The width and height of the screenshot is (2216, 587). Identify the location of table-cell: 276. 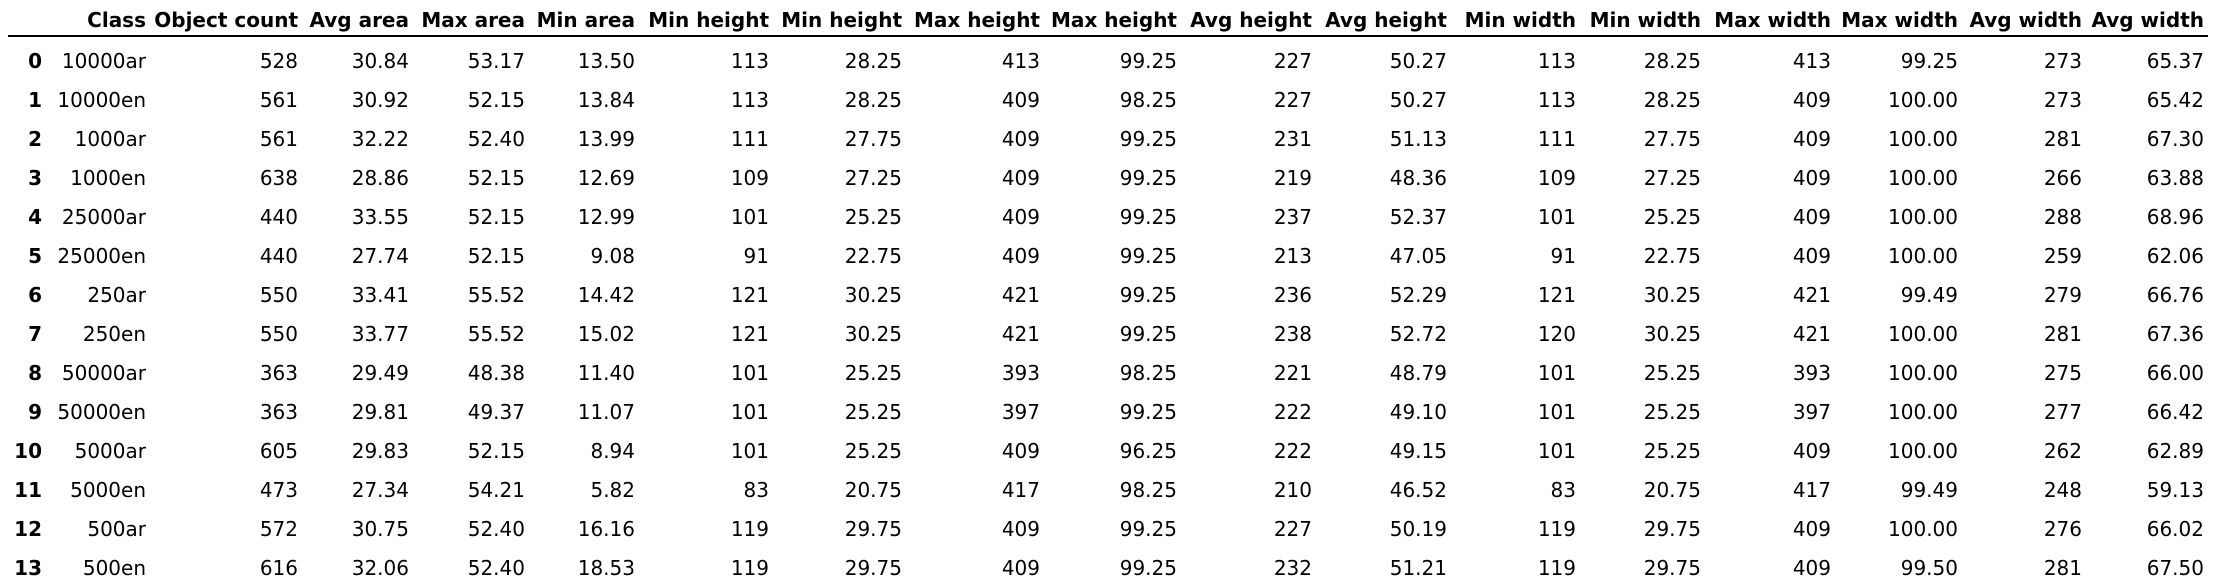
(2062, 528).